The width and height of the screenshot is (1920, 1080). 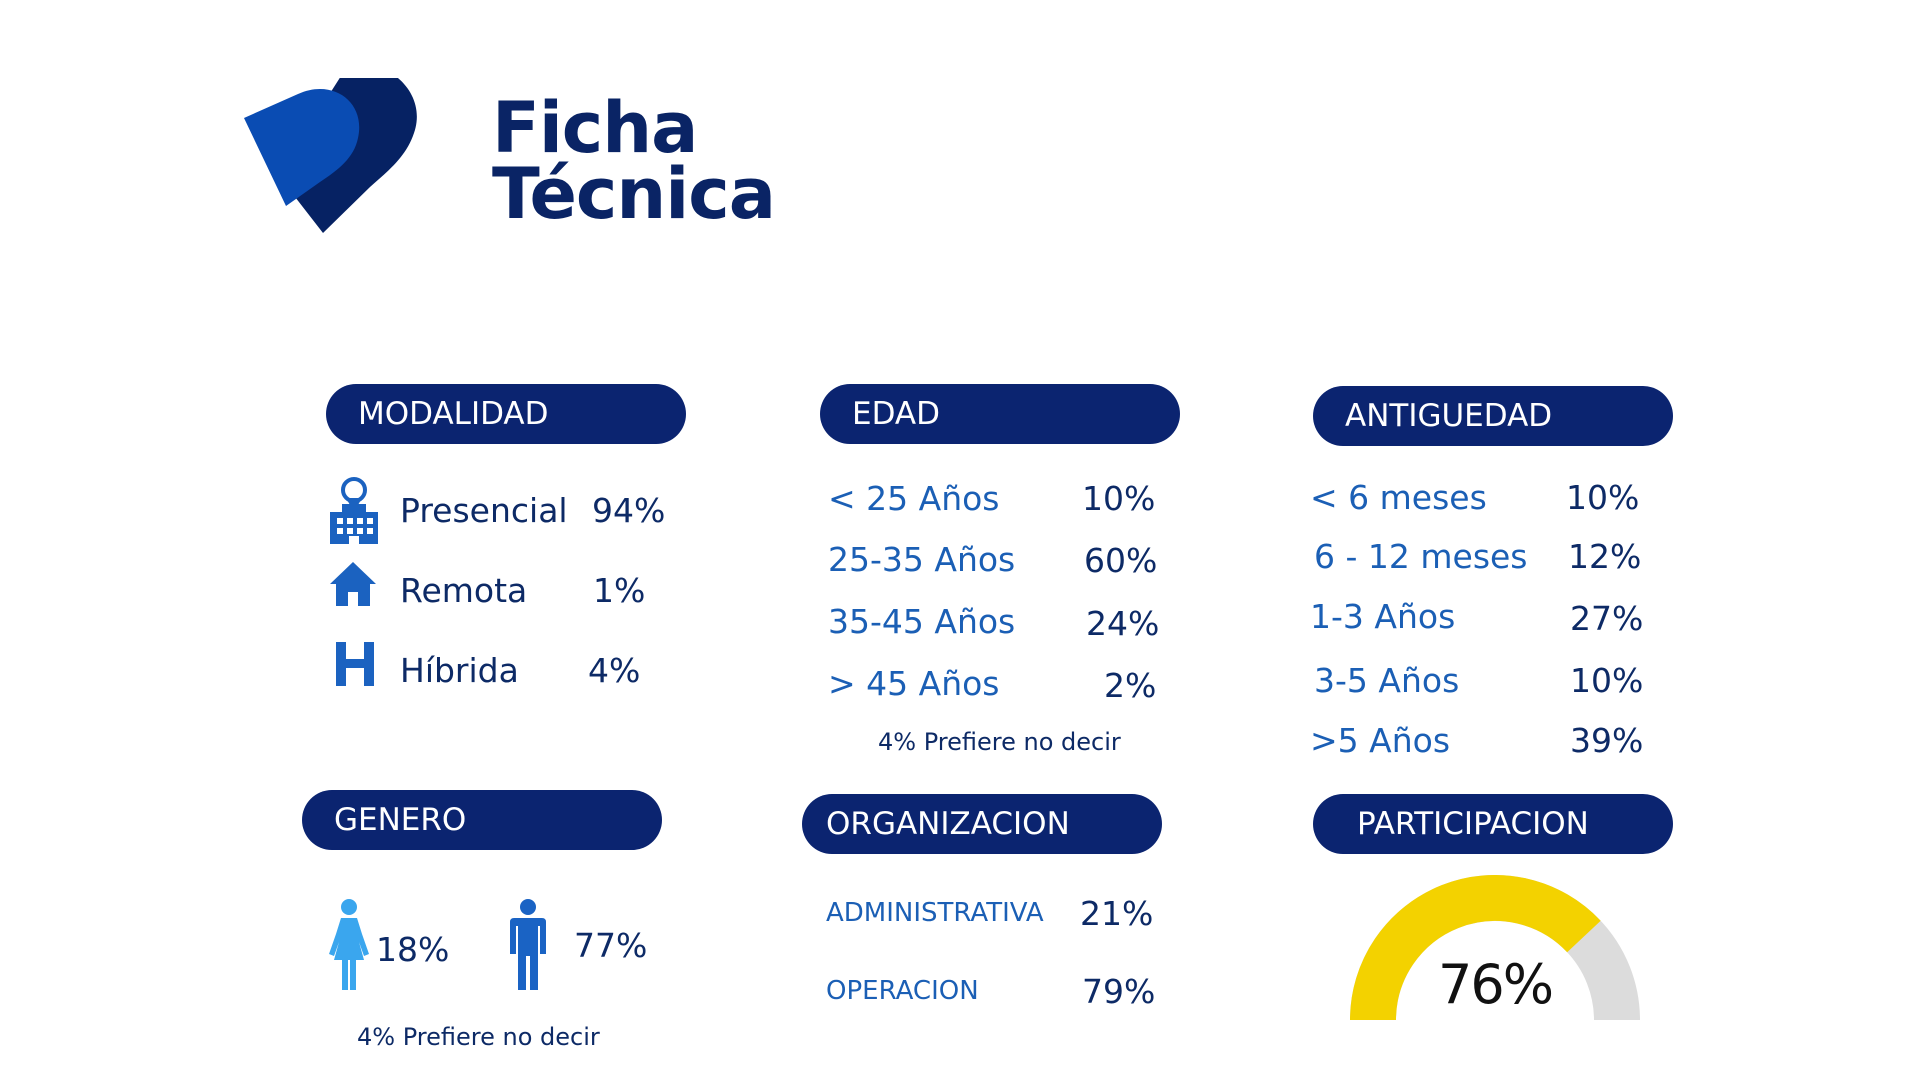 I want to click on antiguedad-value-3: 27%, so click(x=1607, y=618).